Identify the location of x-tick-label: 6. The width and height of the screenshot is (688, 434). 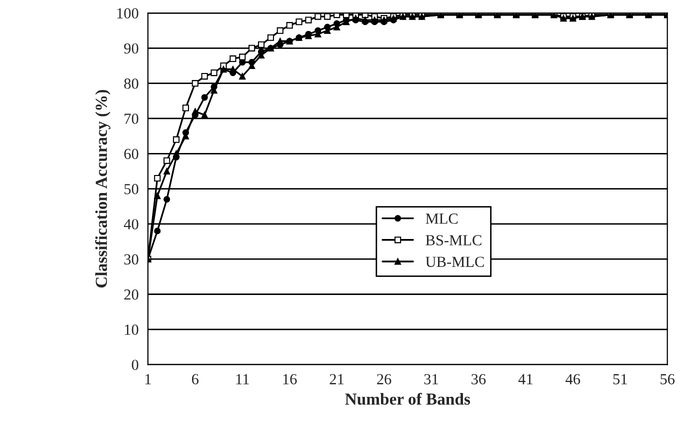
(195, 379).